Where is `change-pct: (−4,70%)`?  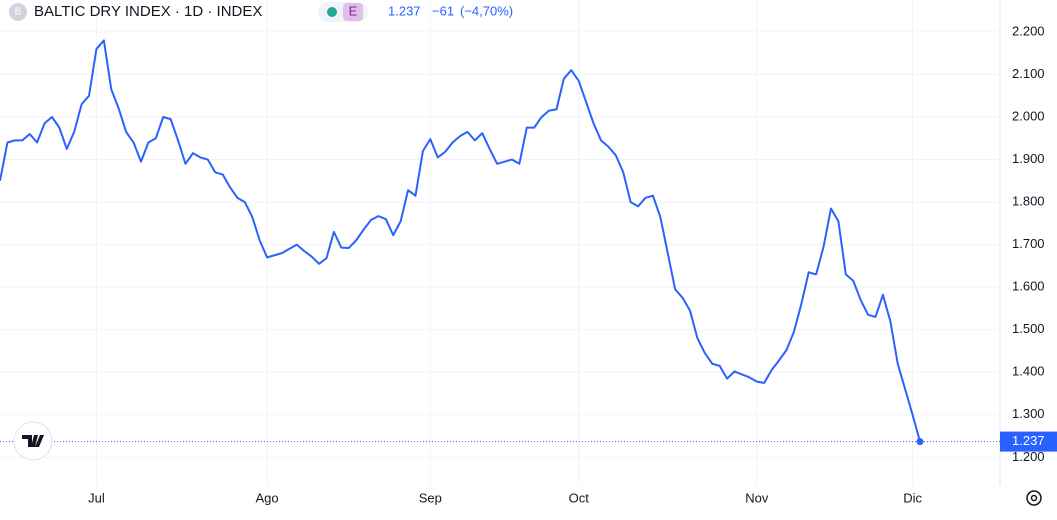 change-pct: (−4,70%) is located at coordinates (486, 10).